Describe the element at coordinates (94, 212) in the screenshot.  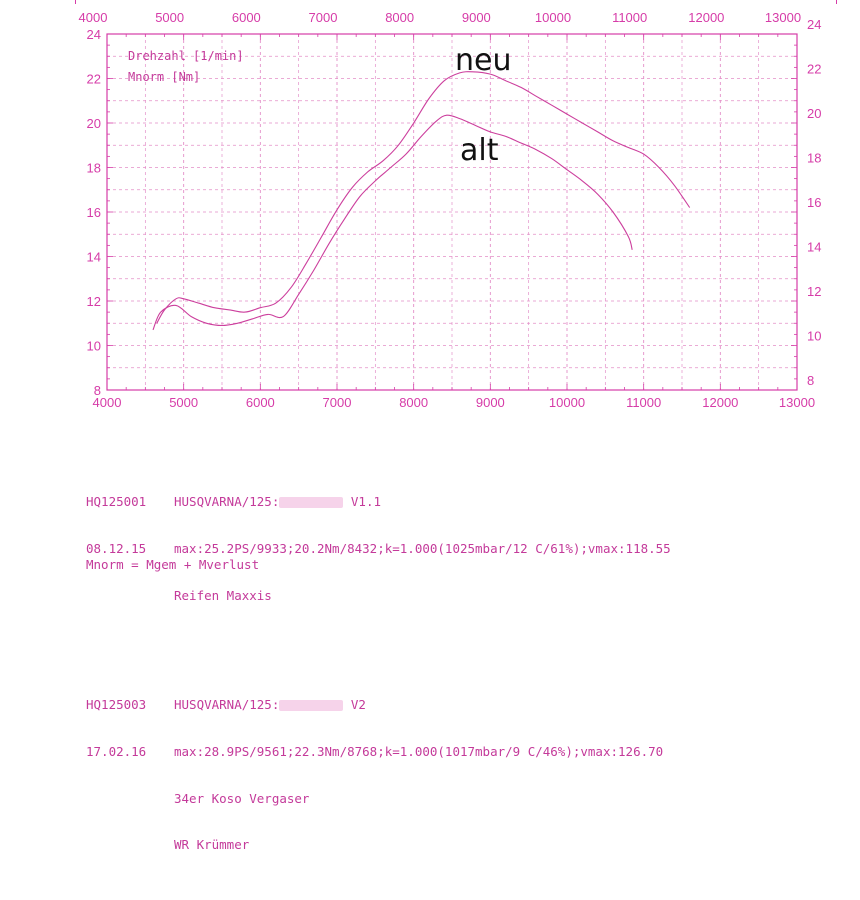
I see `y-tick-label-left: 16` at that location.